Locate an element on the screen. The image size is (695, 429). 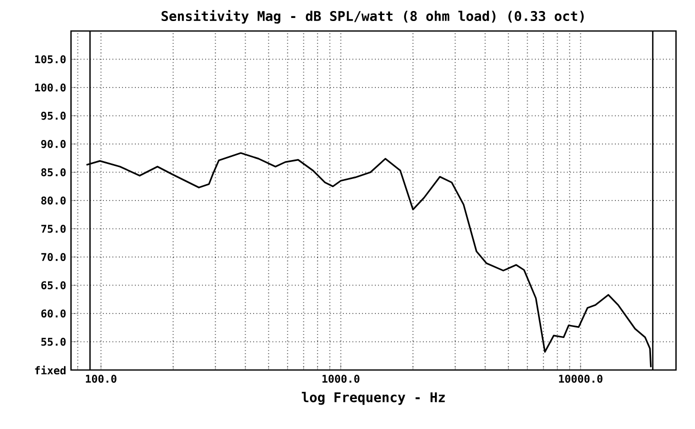
y-tick-label: 100.0 is located at coordinates (50, 87).